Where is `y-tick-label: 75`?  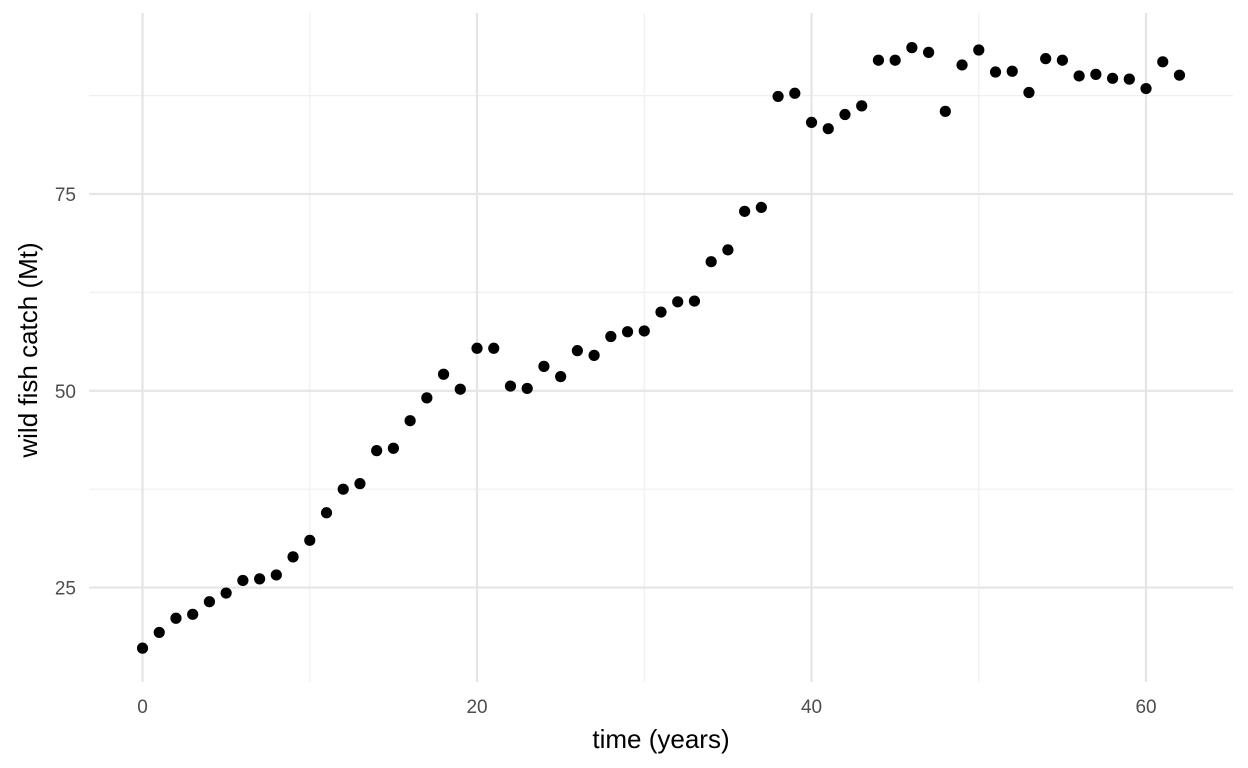 y-tick-label: 75 is located at coordinates (65, 195).